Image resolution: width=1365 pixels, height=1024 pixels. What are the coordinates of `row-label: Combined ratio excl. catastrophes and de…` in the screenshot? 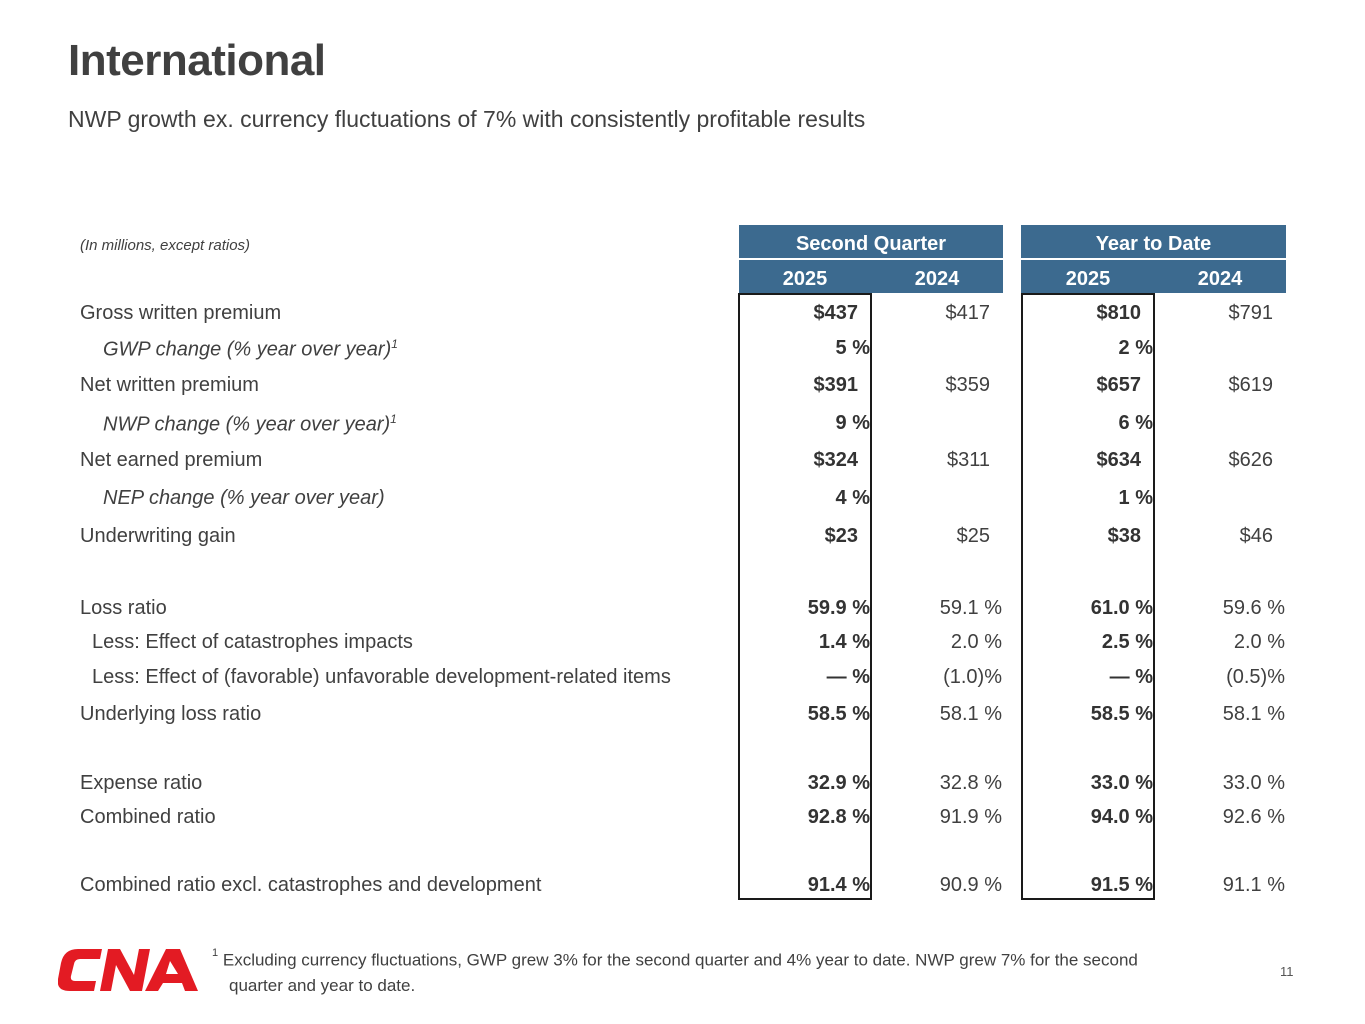 It's located at (310, 885).